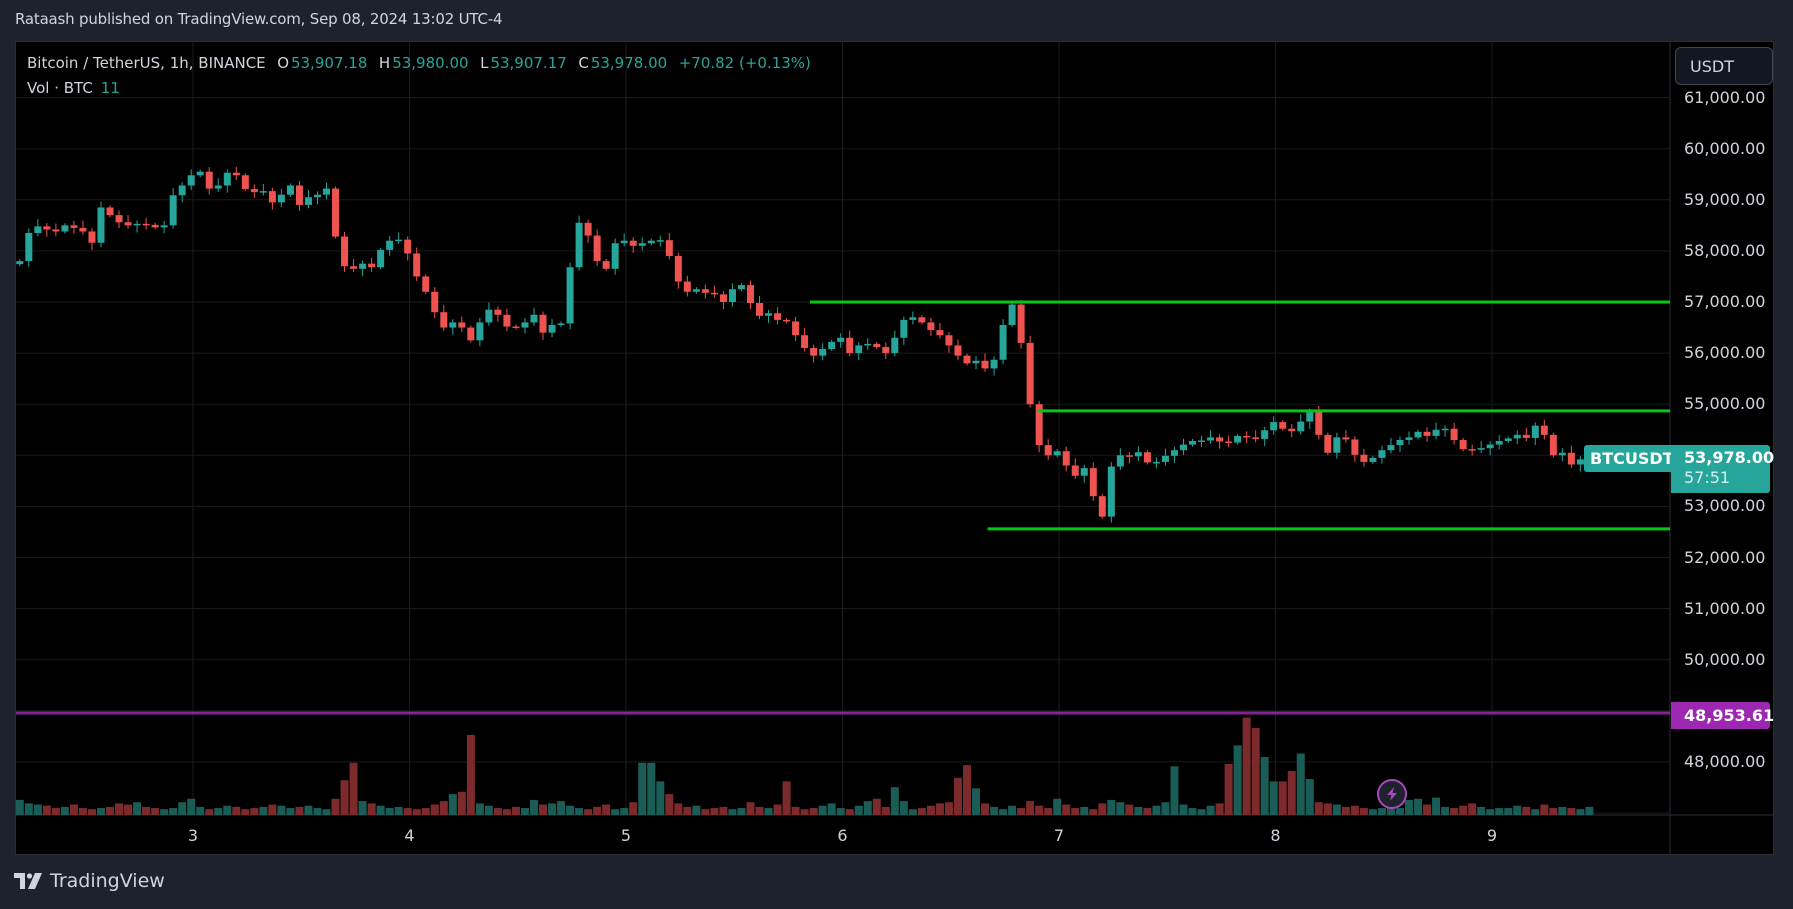 Image resolution: width=1793 pixels, height=909 pixels. Describe the element at coordinates (1729, 457) in the screenshot. I see `last-price-value: 53,978.00` at that location.